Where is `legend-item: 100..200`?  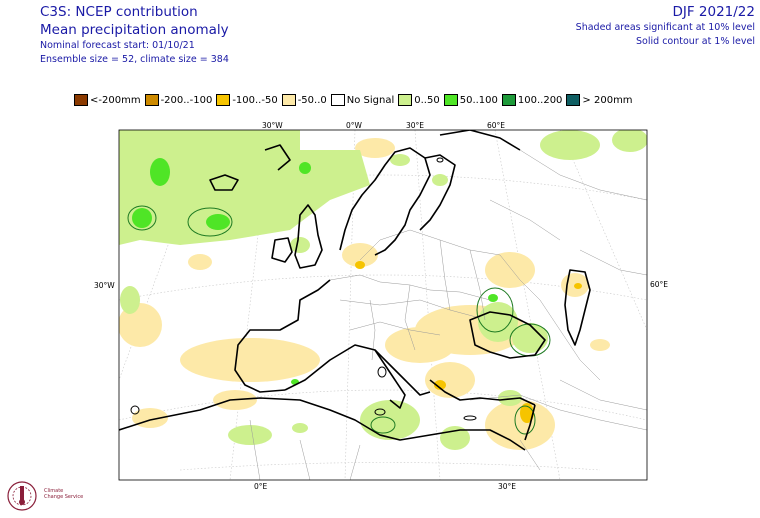
legend-item: 100..200 is located at coordinates (532, 100).